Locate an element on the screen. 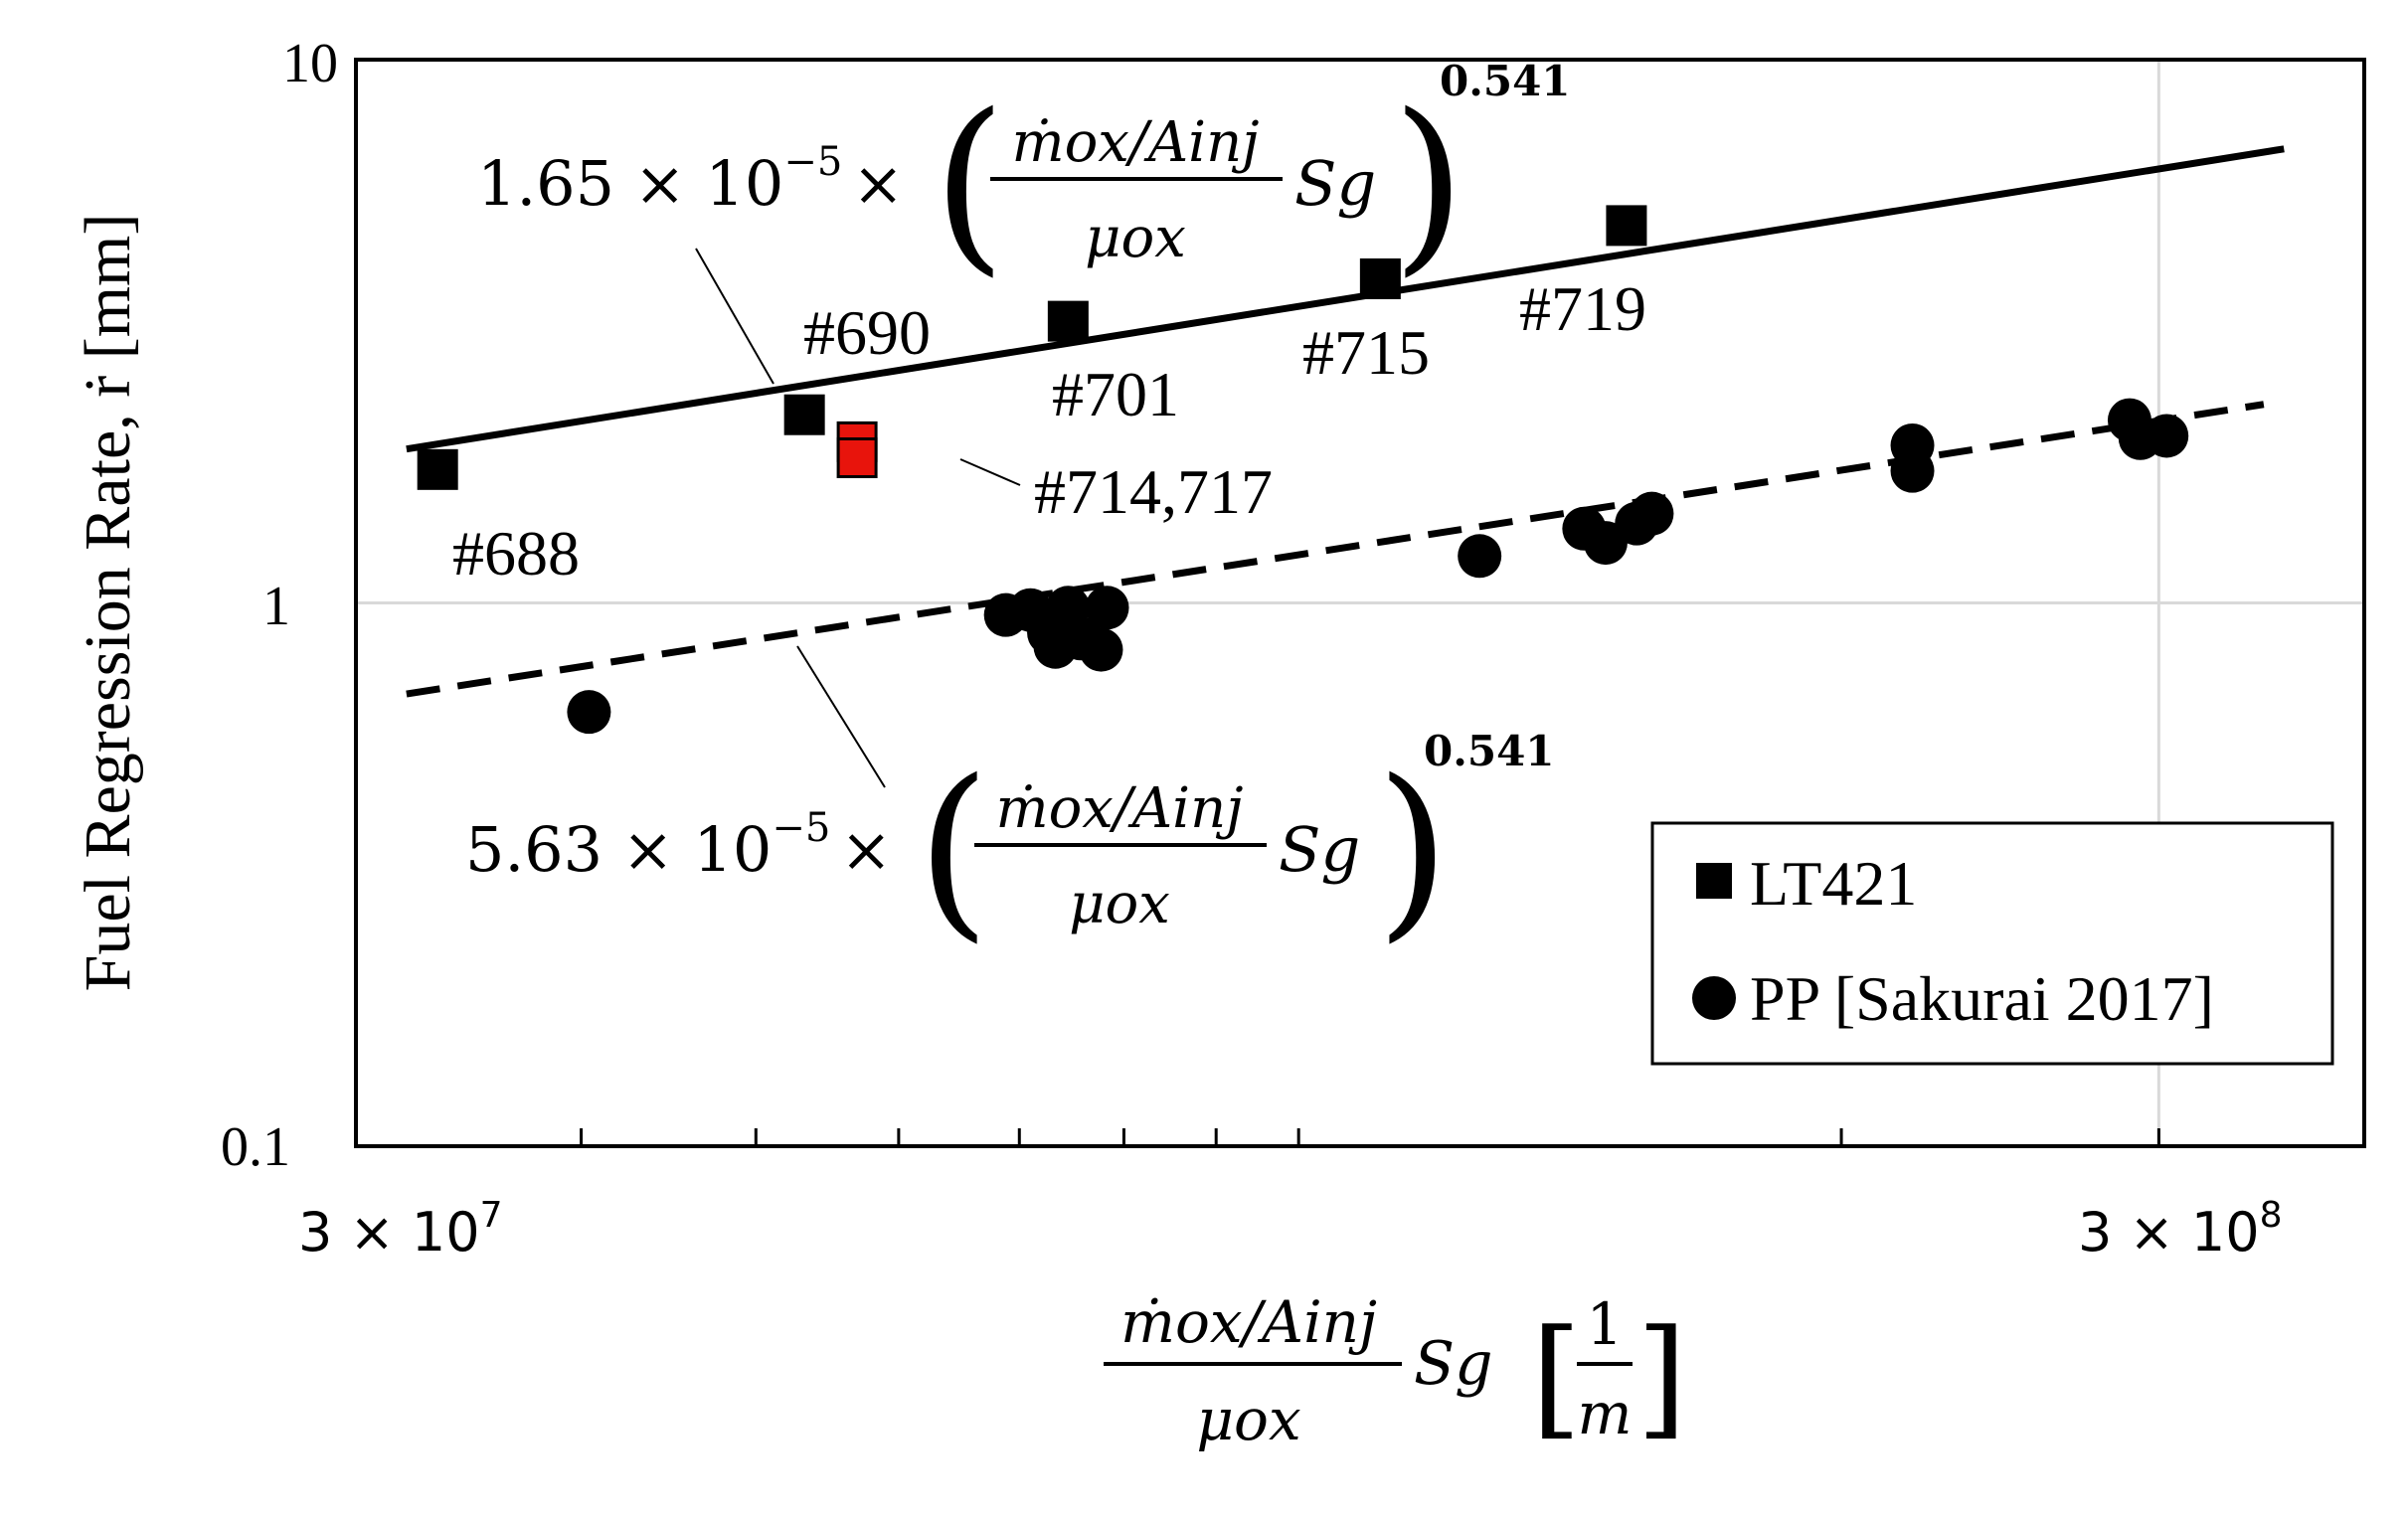  y-axis-title: Fuel Regression Rate, ṙ [mm] is located at coordinates (108, 603).